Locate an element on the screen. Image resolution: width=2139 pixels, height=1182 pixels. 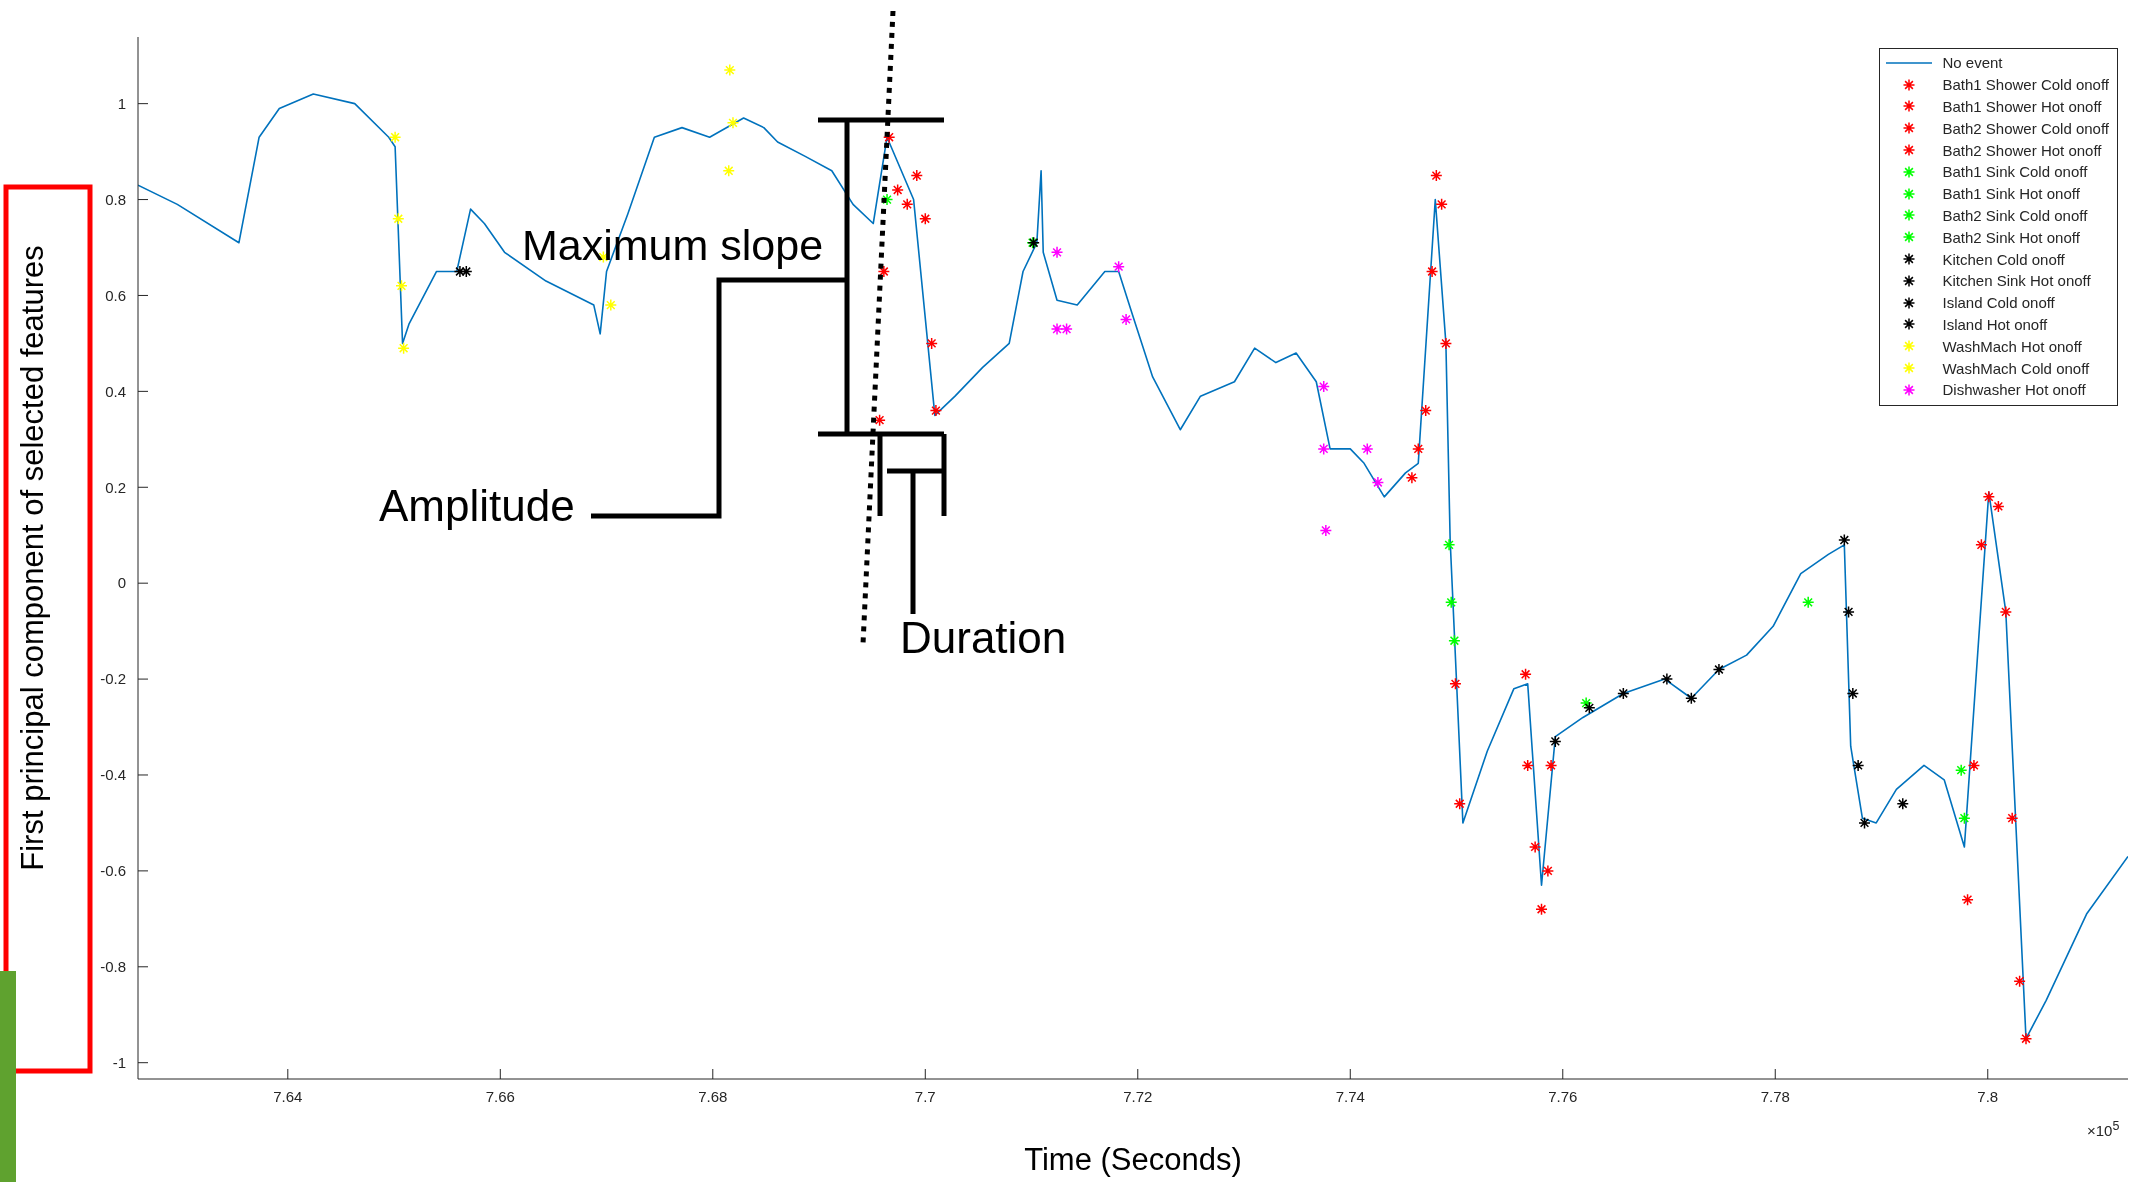
legend-label: Island Hot onoff is located at coordinates (1995, 324).